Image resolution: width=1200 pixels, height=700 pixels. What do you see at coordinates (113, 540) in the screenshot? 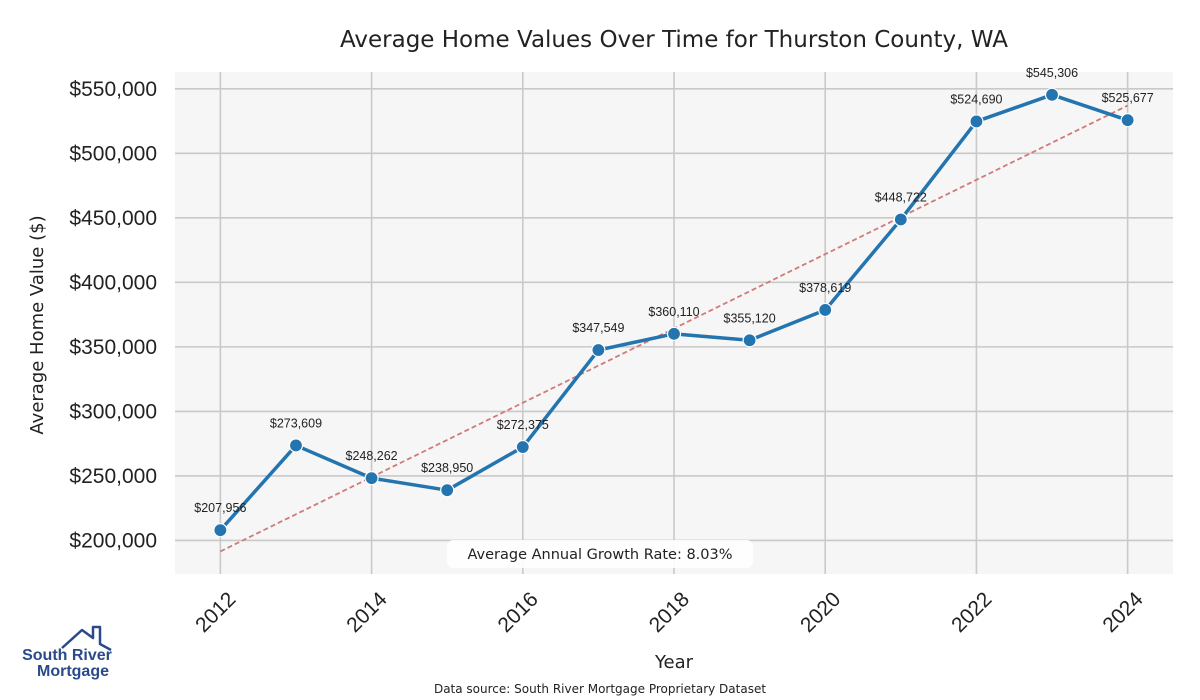
I see `y-tick-label: $200,000` at bounding box center [113, 540].